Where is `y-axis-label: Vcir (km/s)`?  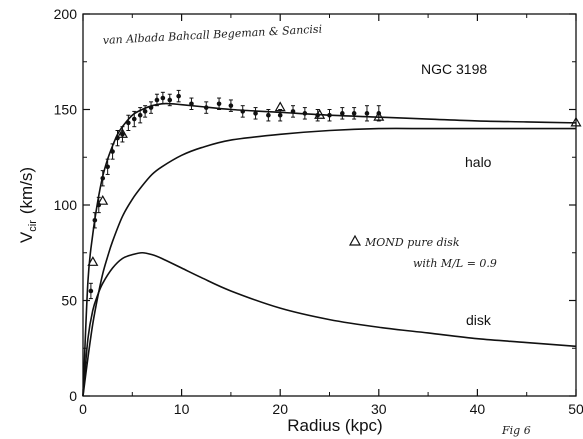
y-axis-label: Vcir (km/s) is located at coordinates (28, 205).